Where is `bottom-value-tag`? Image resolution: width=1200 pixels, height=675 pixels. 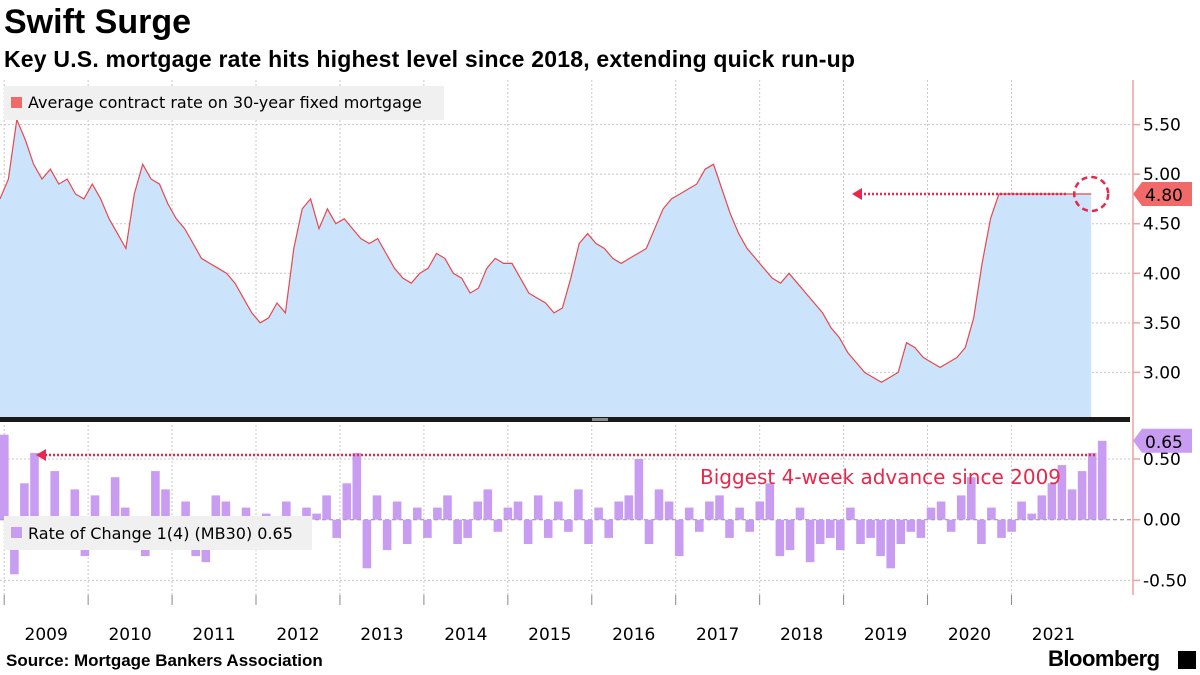
bottom-value-tag is located at coordinates (1162, 440).